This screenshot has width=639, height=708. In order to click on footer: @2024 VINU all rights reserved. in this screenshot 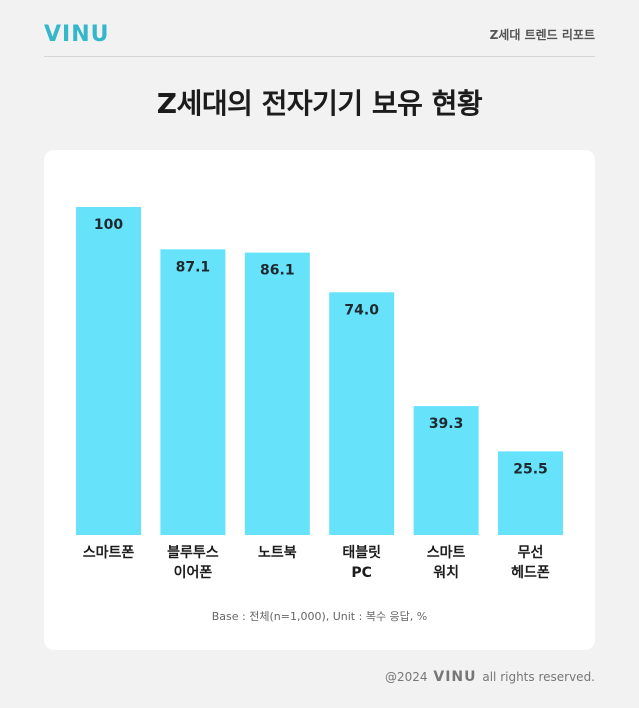, I will do `click(490, 677)`.